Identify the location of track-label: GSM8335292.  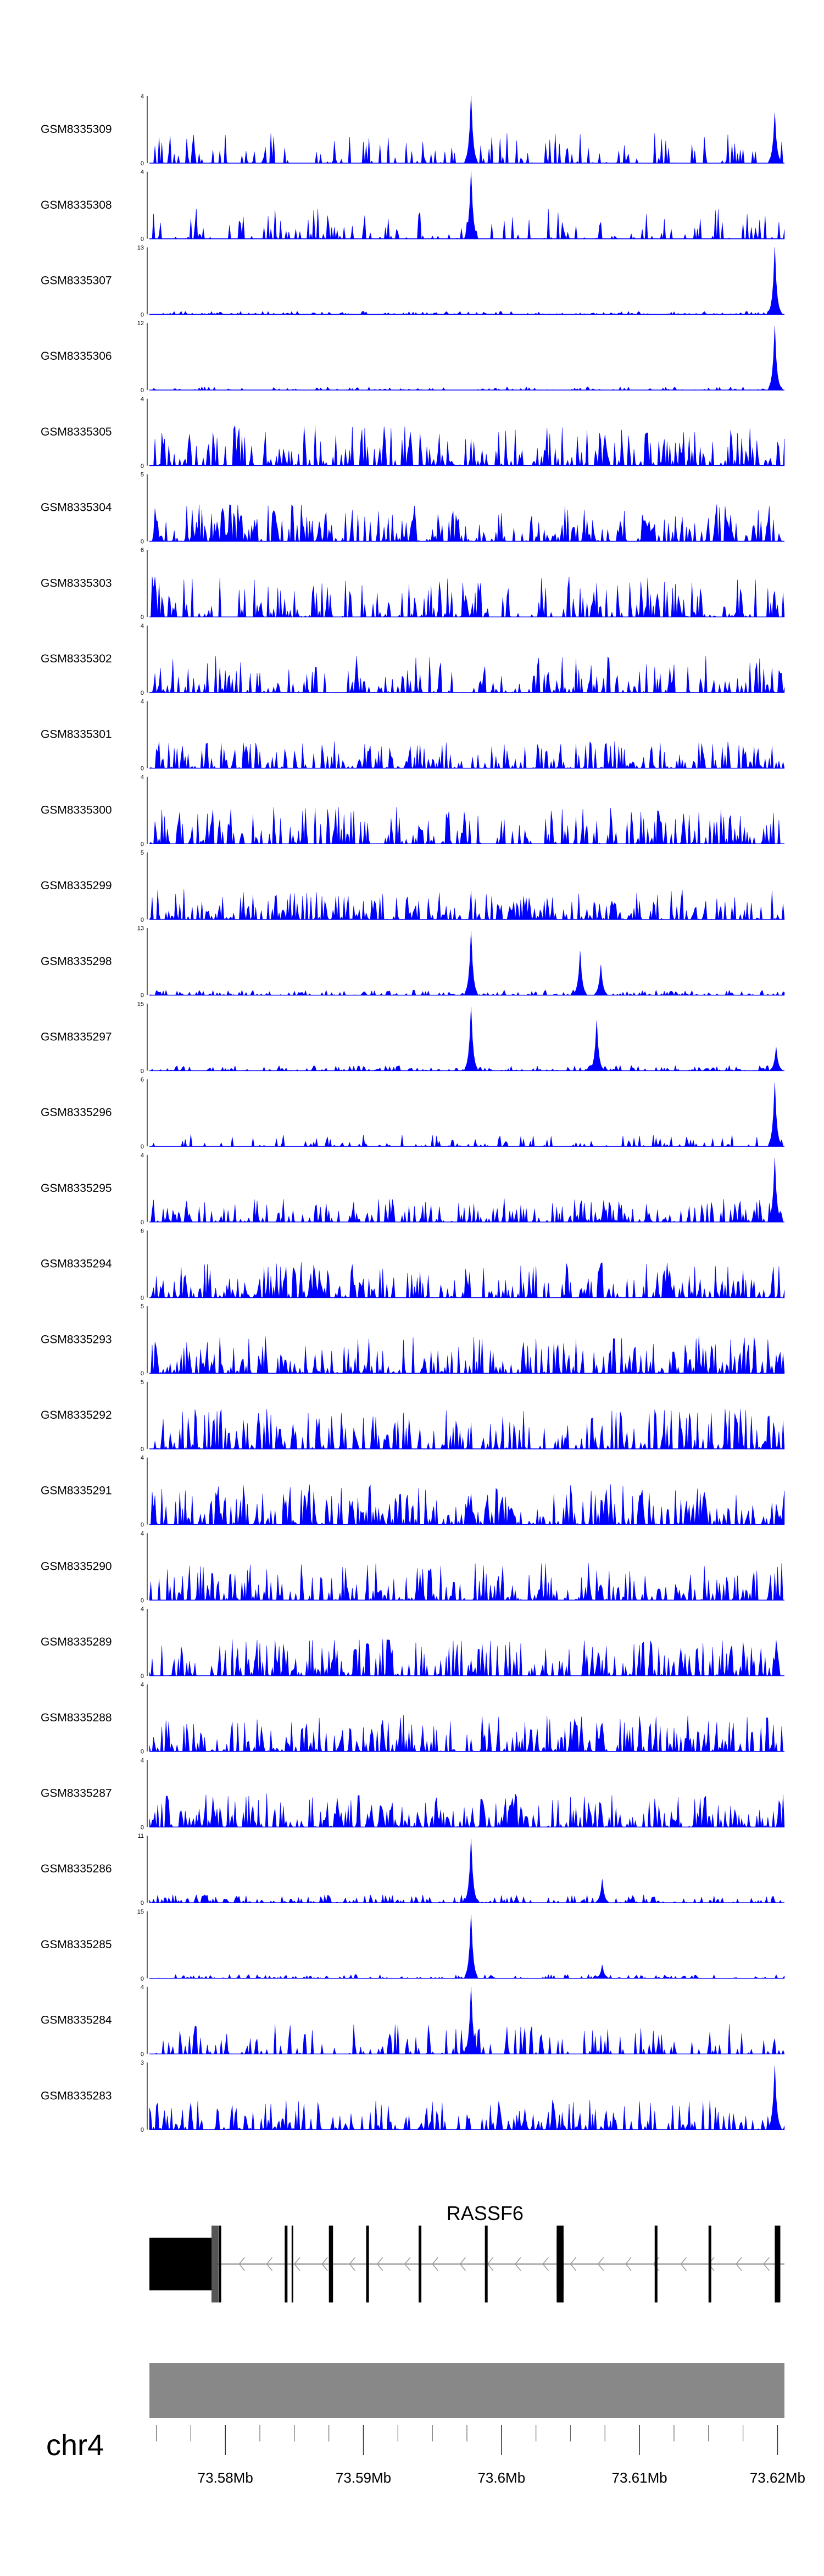
(76, 1415).